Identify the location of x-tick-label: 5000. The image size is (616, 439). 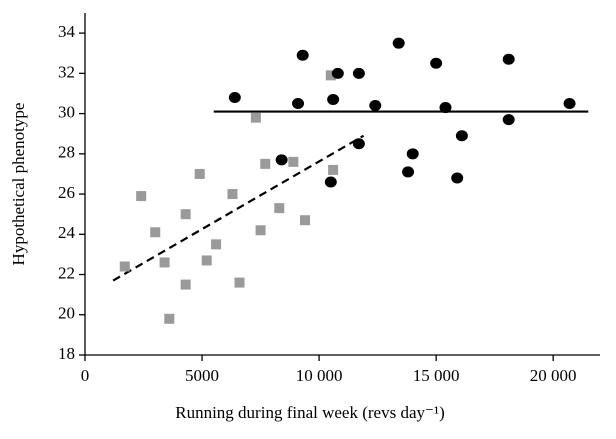
(202, 375).